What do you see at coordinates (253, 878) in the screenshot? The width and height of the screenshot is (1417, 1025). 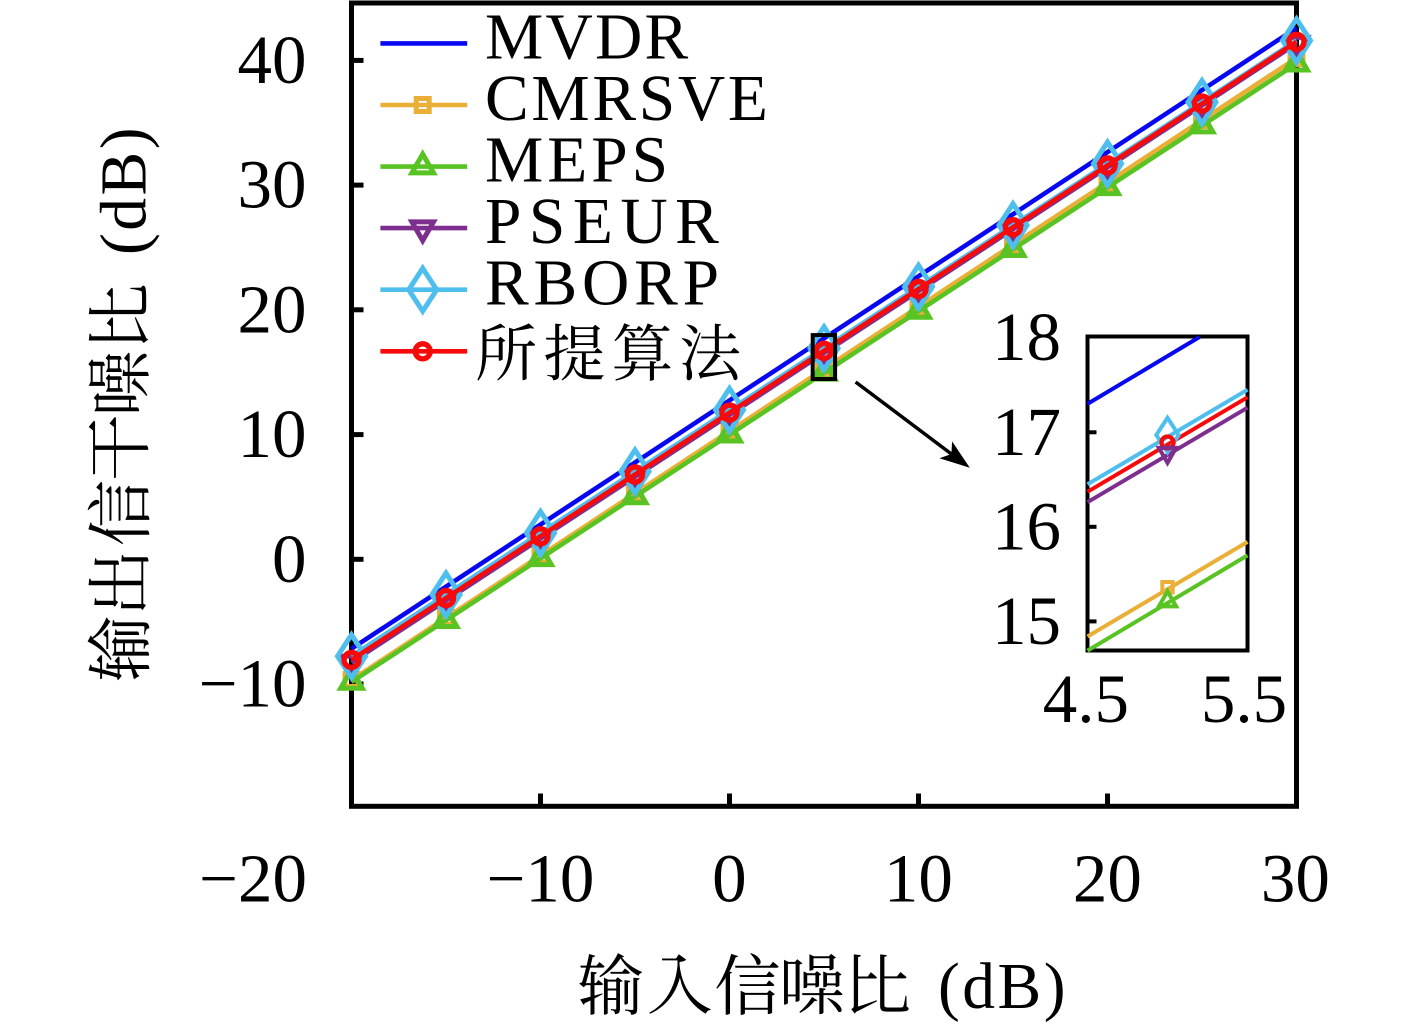 I see `svg-text: −20` at bounding box center [253, 878].